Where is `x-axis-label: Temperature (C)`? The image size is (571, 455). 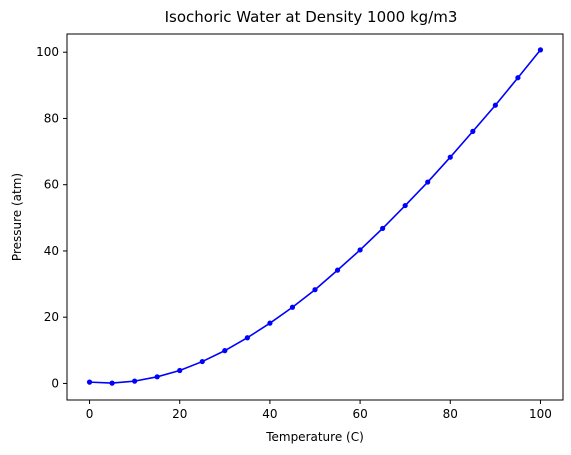 x-axis-label: Temperature (C) is located at coordinates (314, 437).